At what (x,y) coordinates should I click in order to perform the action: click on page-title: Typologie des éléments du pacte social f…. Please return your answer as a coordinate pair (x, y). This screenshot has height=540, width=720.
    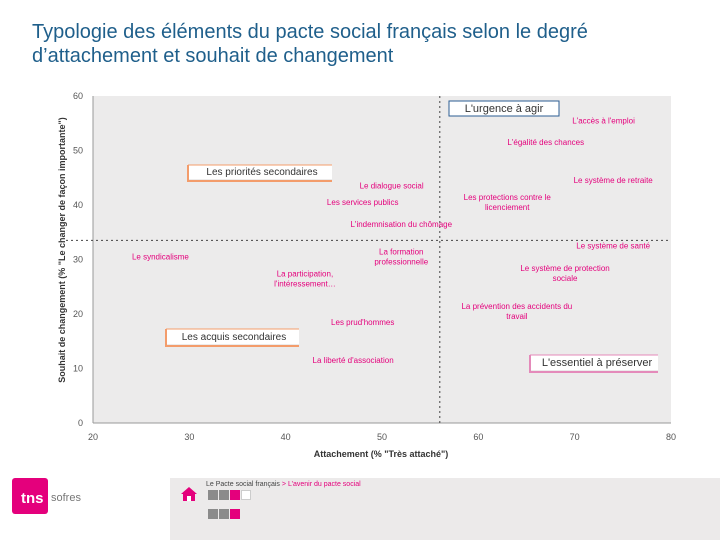
    Looking at the image, I should click on (310, 44).